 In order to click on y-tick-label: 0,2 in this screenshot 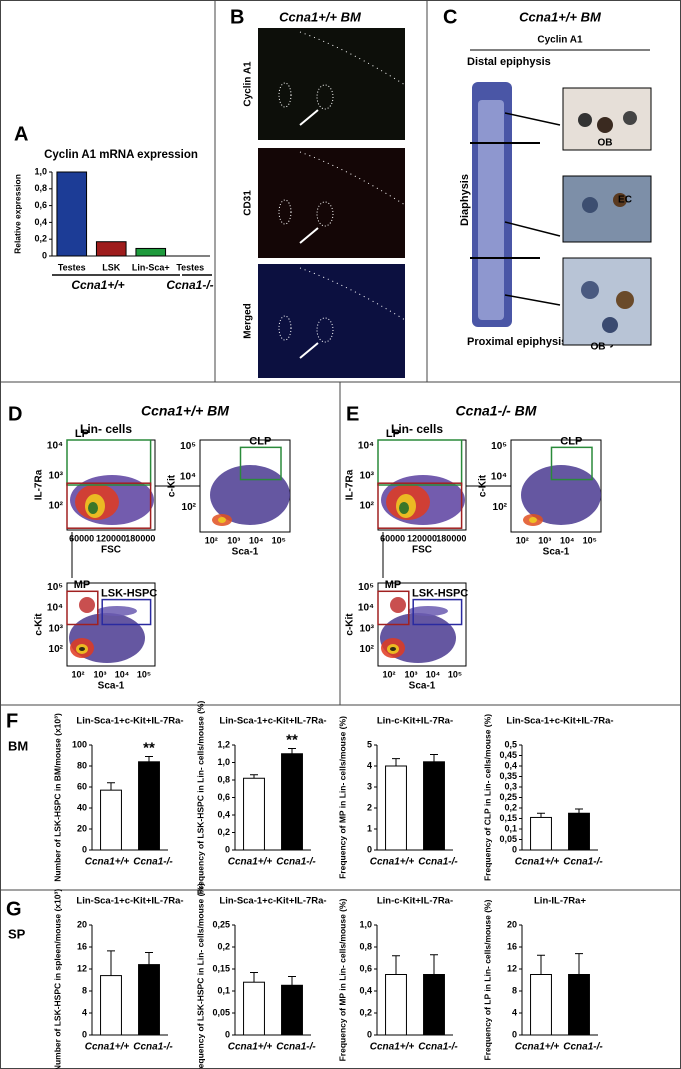, I will do `click(365, 1012)`.